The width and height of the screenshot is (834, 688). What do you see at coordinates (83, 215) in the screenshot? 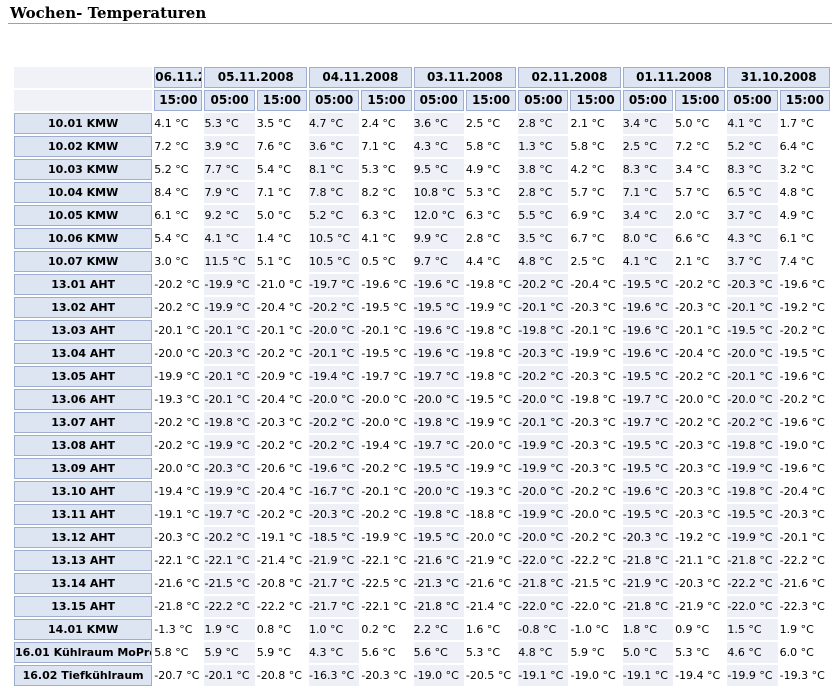
I see `row-label: 10.05 KMW` at bounding box center [83, 215].